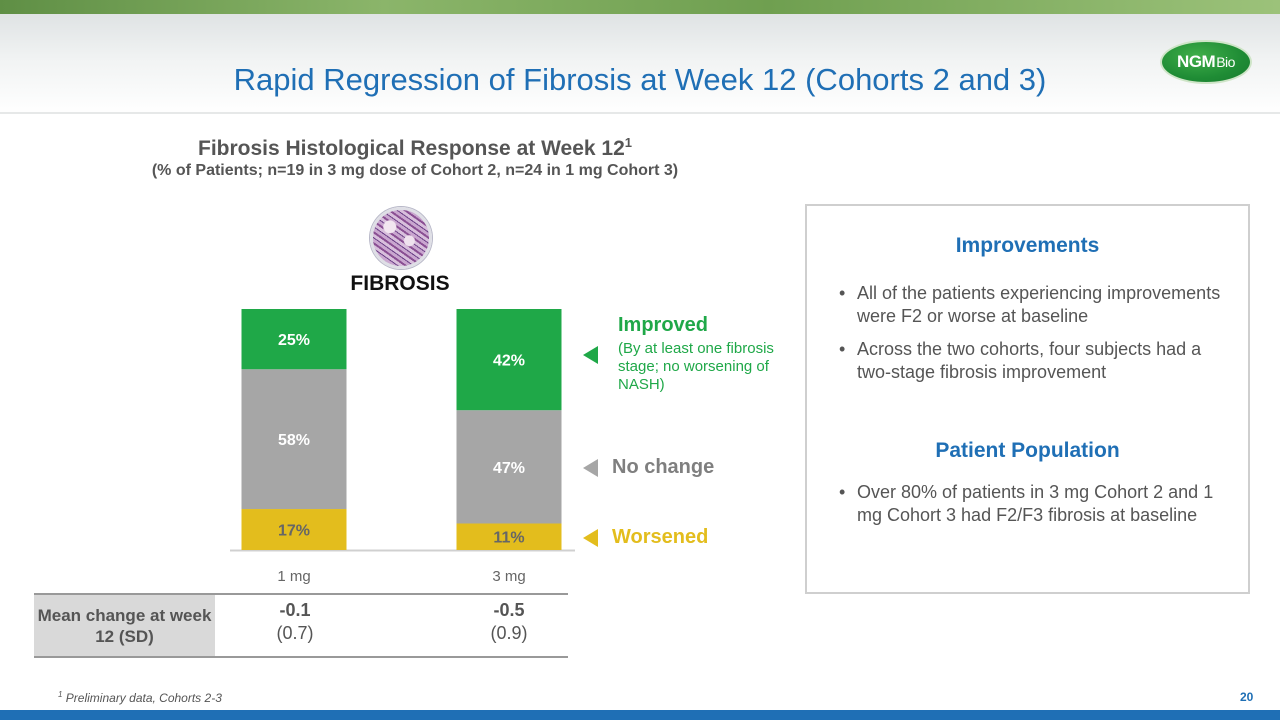 This screenshot has width=1280, height=720. Describe the element at coordinates (640, 715) in the screenshot. I see `bottom-decorative-band` at that location.